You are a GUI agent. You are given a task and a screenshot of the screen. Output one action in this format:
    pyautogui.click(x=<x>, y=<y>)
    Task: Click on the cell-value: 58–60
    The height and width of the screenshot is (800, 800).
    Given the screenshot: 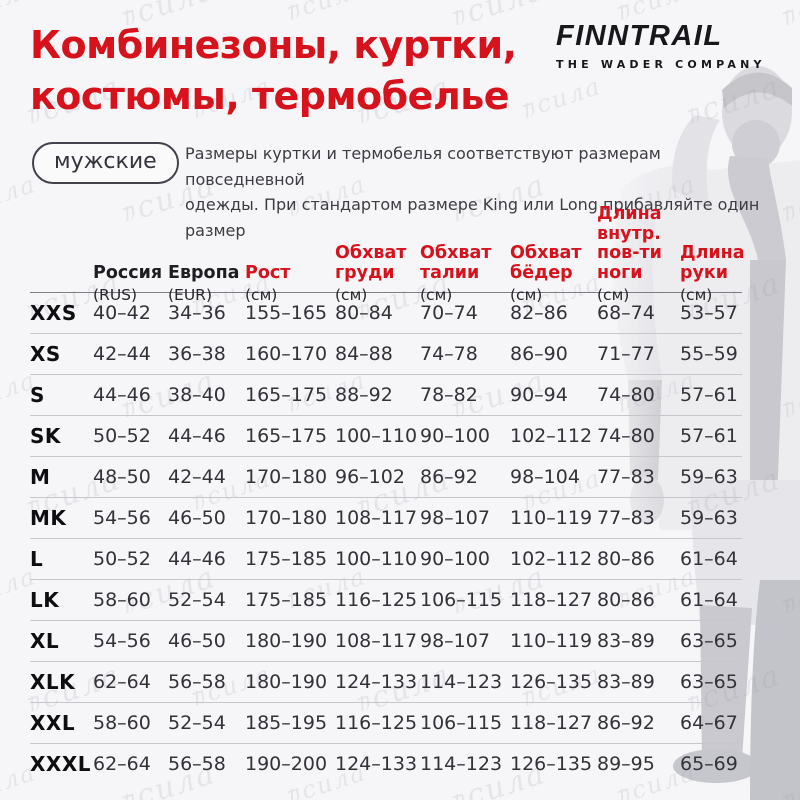 What is the action you would take?
    pyautogui.click(x=122, y=723)
    